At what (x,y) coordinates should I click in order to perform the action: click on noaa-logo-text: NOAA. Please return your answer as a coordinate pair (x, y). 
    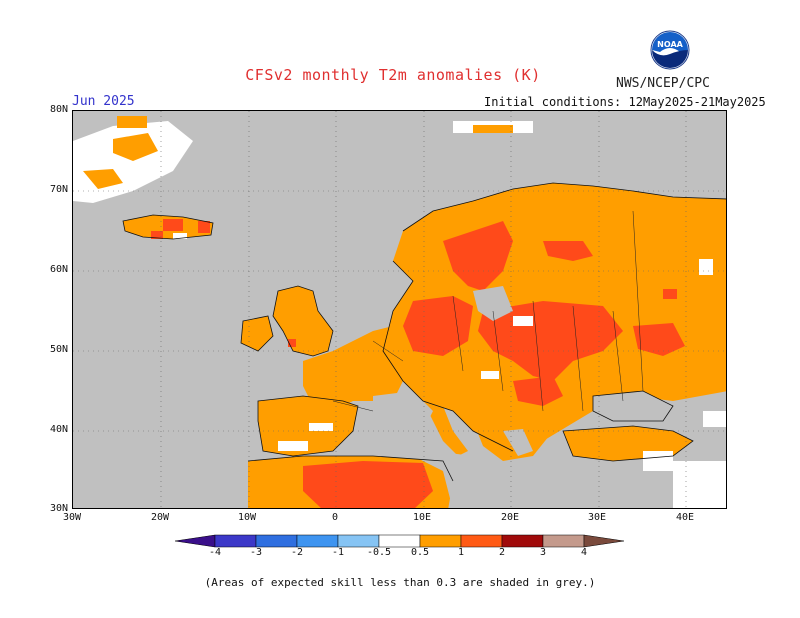
    Looking at the image, I should click on (670, 44).